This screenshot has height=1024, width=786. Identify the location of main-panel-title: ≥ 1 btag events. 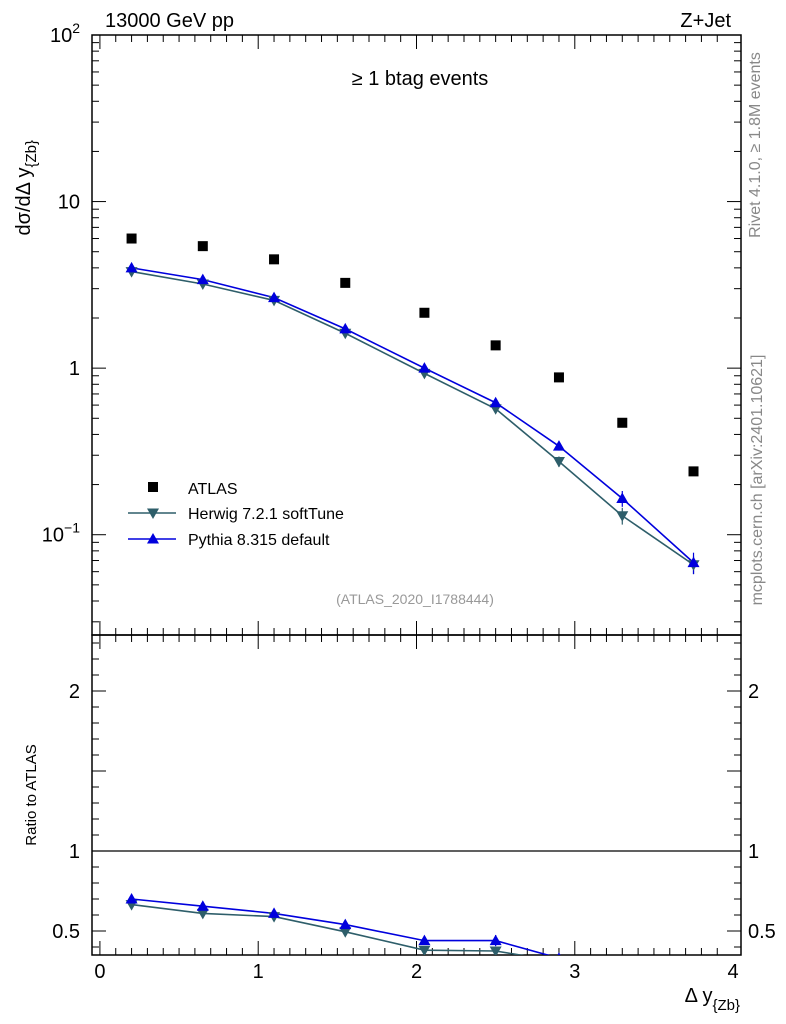
(420, 79).